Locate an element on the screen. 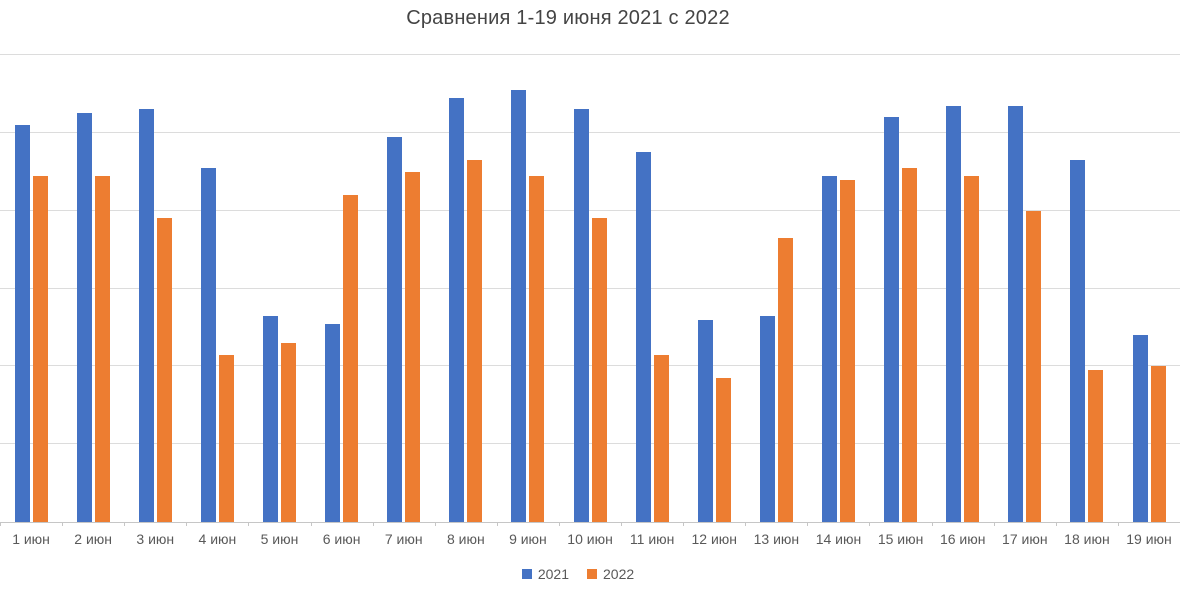  bar-2021-15-июн is located at coordinates (892, 319).